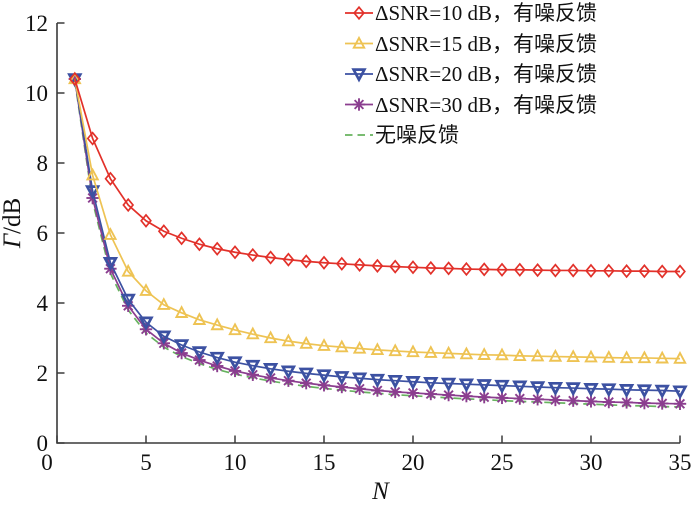  What do you see at coordinates (43, 373) in the screenshot?
I see `y-tick-label: 2` at bounding box center [43, 373].